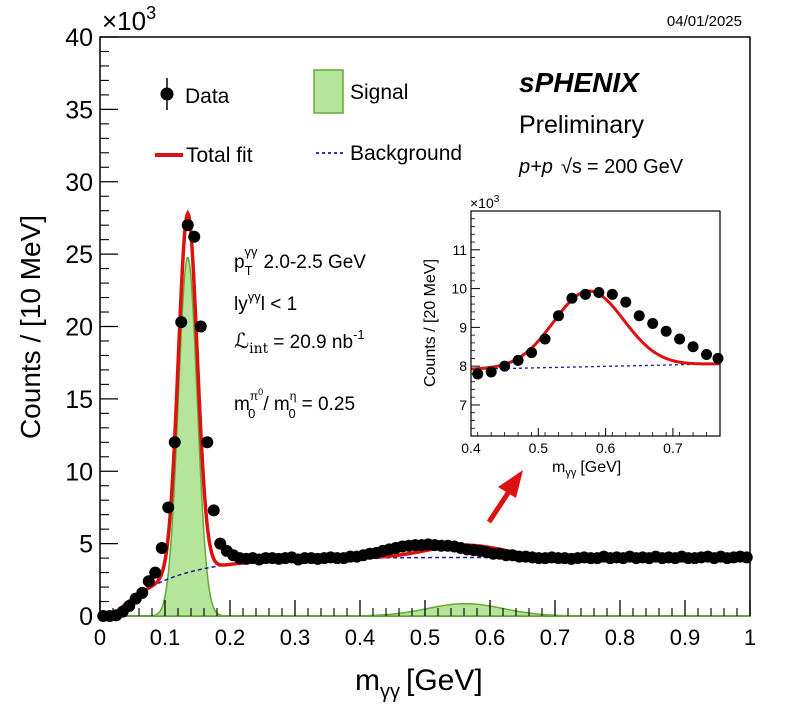 The height and width of the screenshot is (709, 787). Describe the element at coordinates (685, 637) in the screenshot. I see `x-tick-label: 0.9` at that location.